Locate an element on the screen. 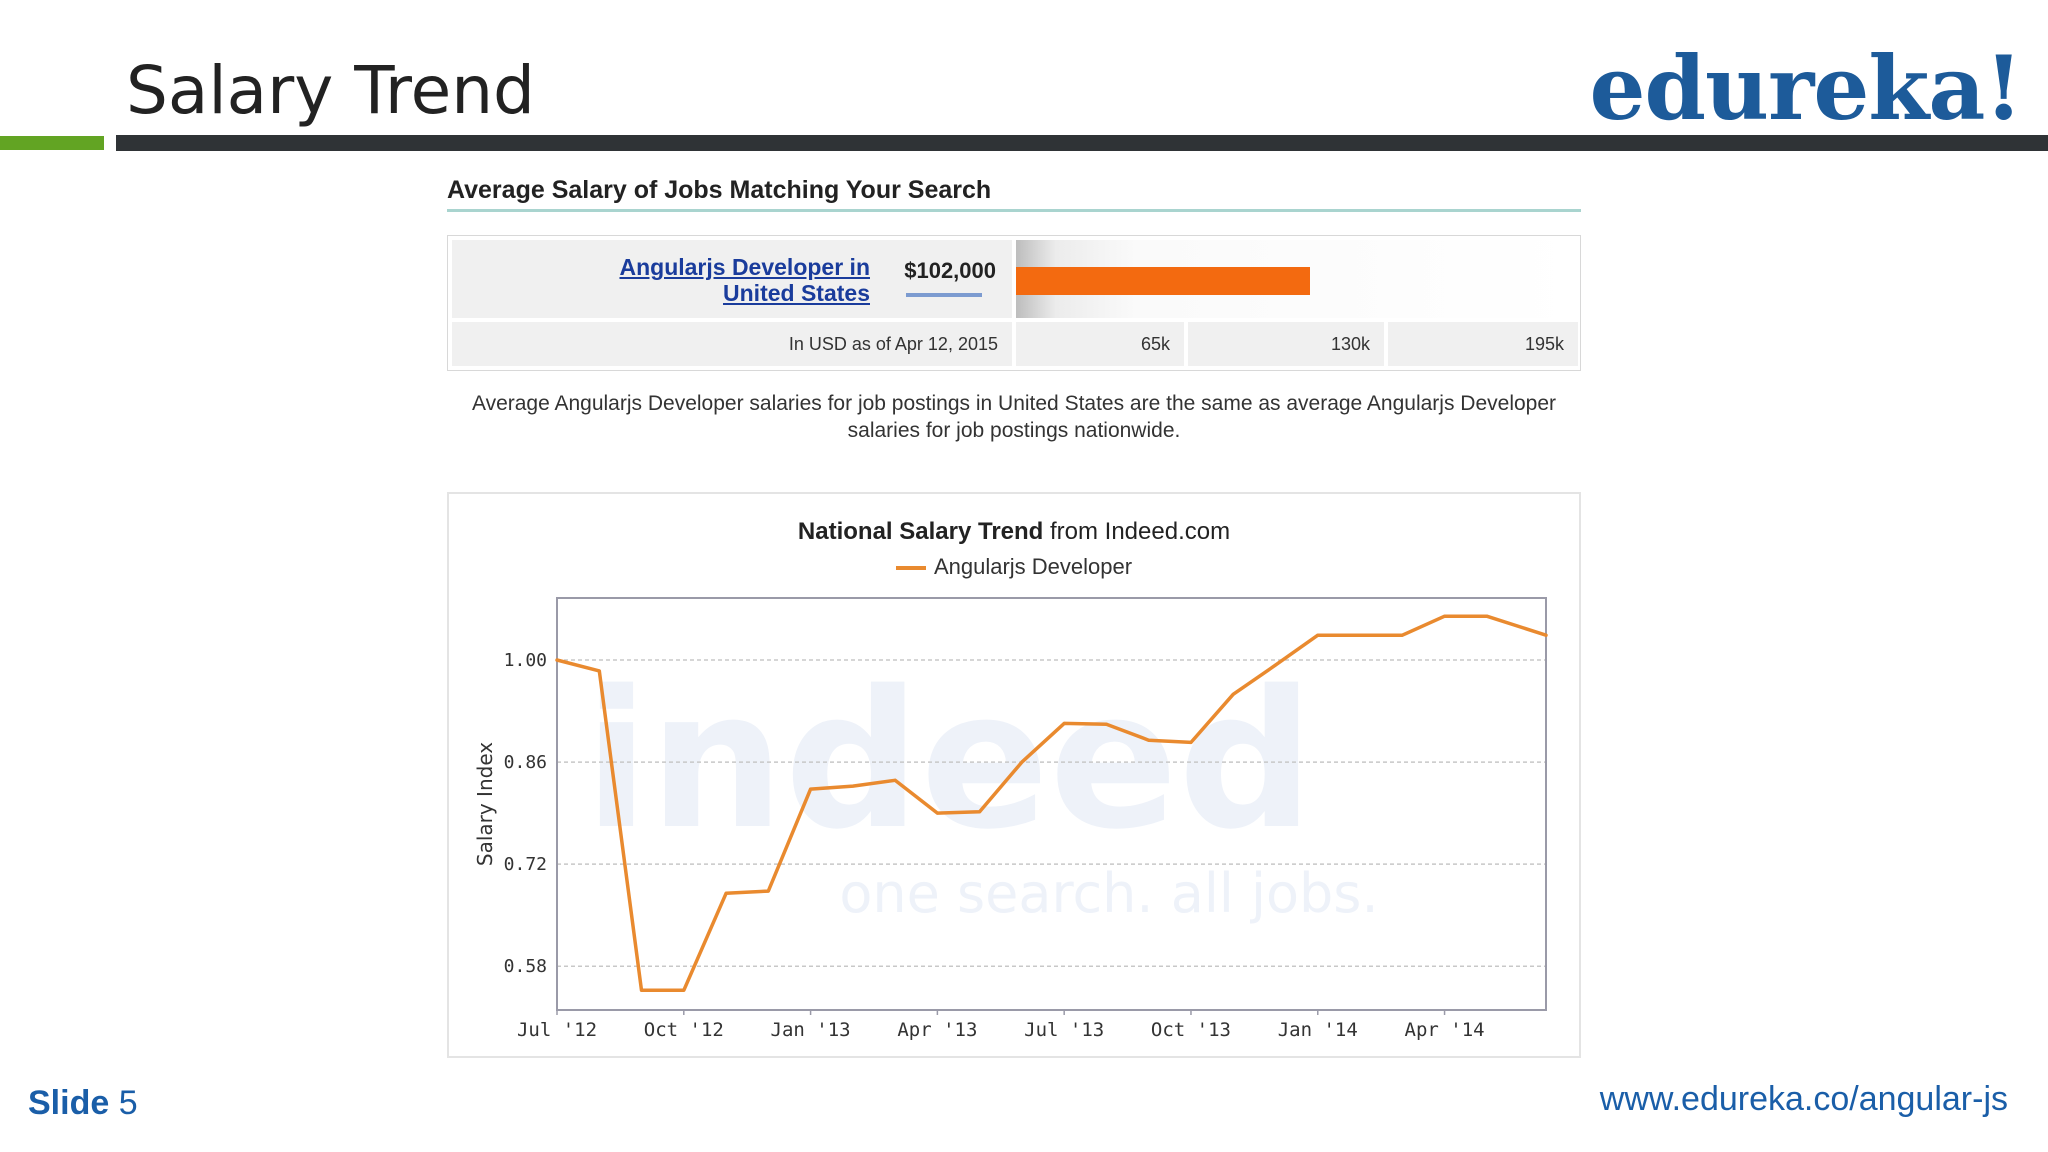  x-tick-label: Apr '14 is located at coordinates (1445, 1030).